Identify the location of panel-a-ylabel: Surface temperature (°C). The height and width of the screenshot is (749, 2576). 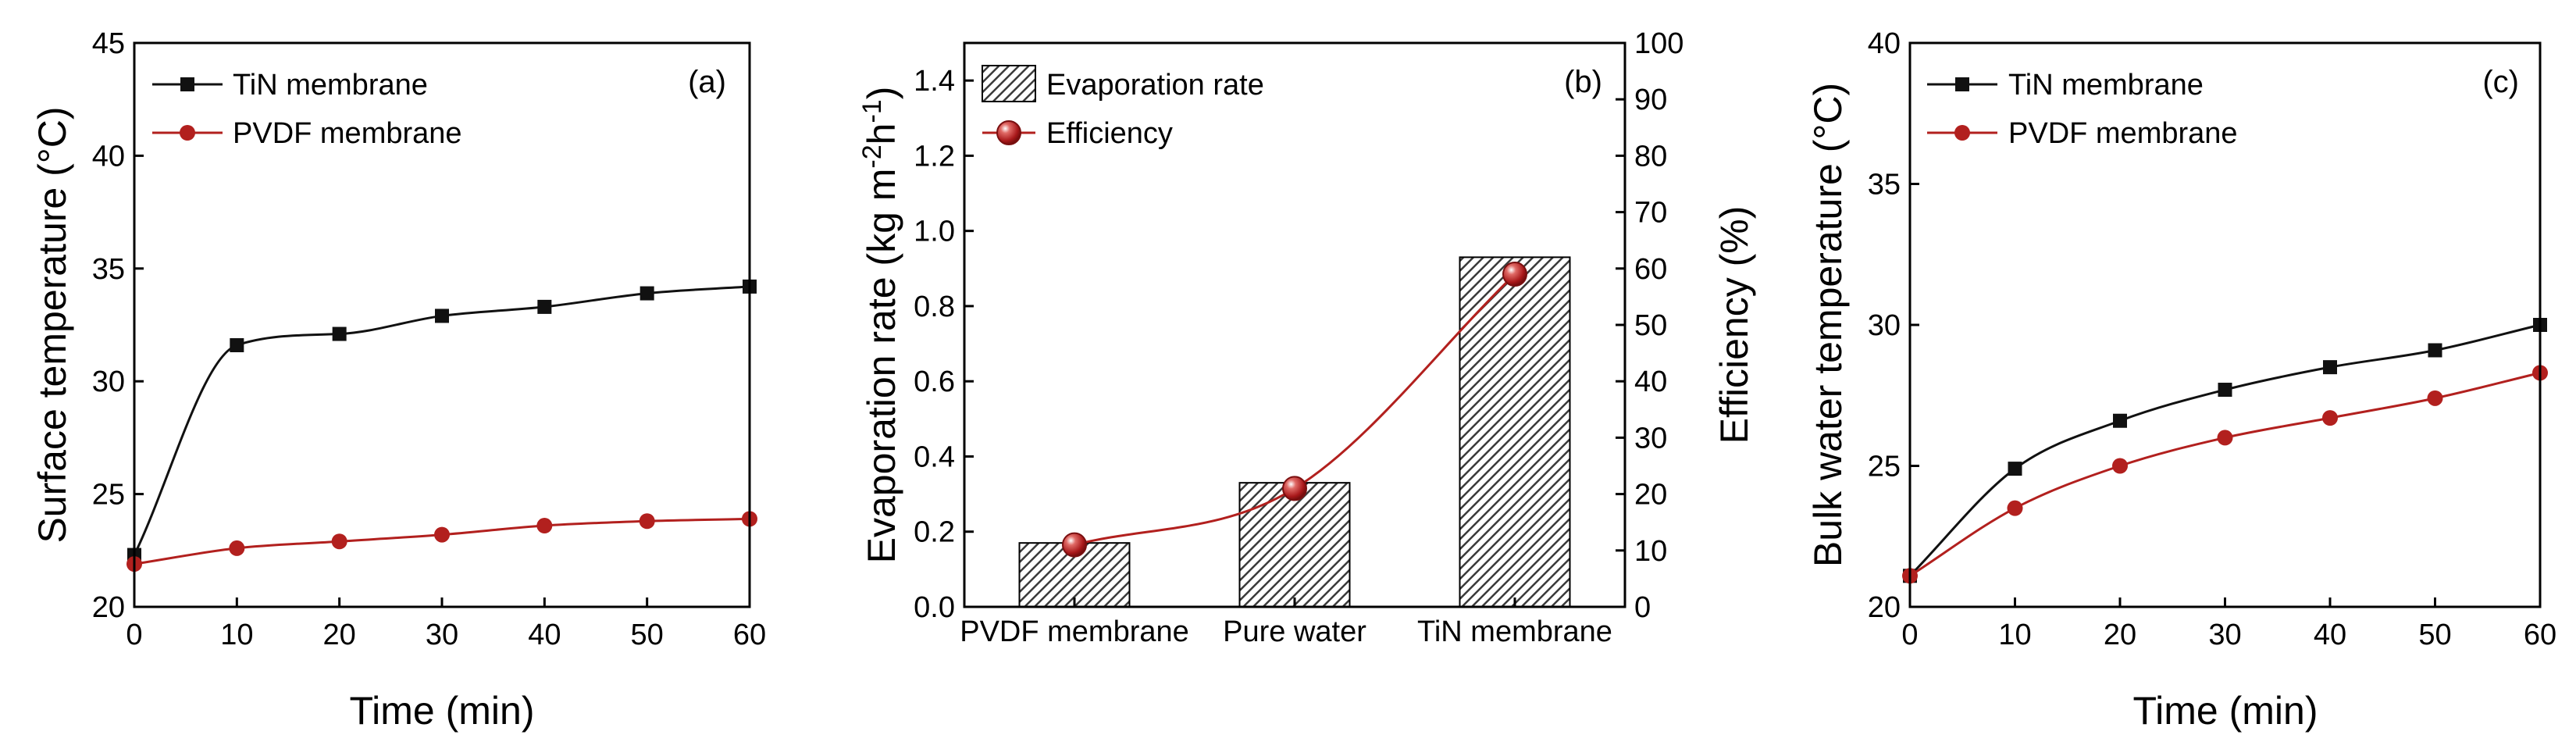
(52, 325).